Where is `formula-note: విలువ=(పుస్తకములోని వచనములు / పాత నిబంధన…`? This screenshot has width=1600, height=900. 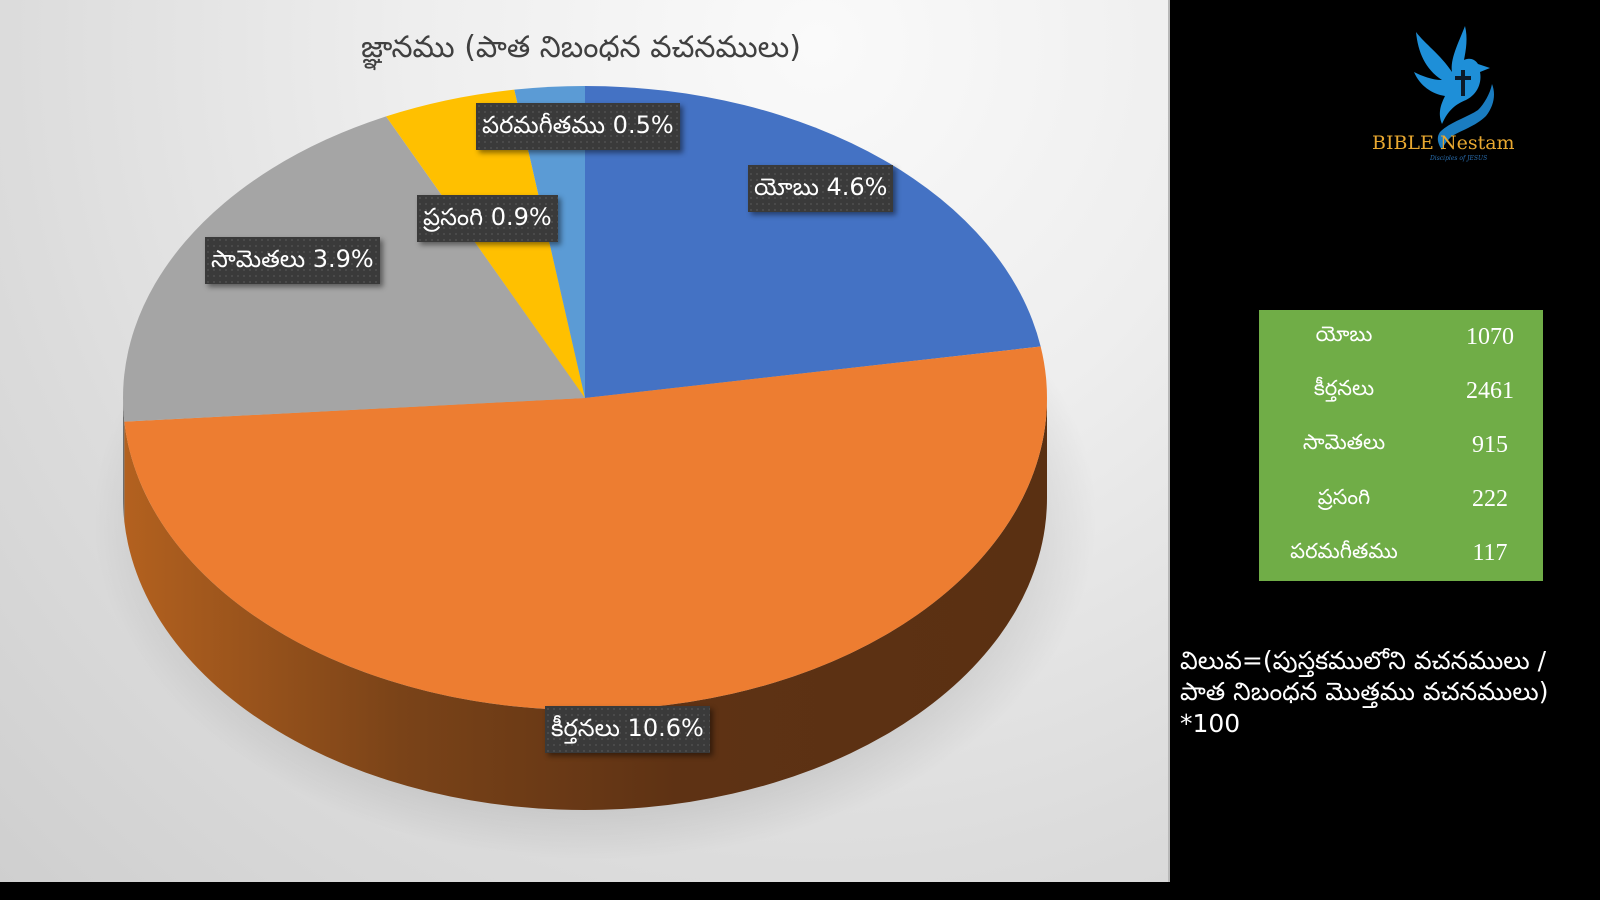
formula-note: విలువ=(పుస్తకములోని వచనములు / పాత నిబంధన… is located at coordinates (1372, 692).